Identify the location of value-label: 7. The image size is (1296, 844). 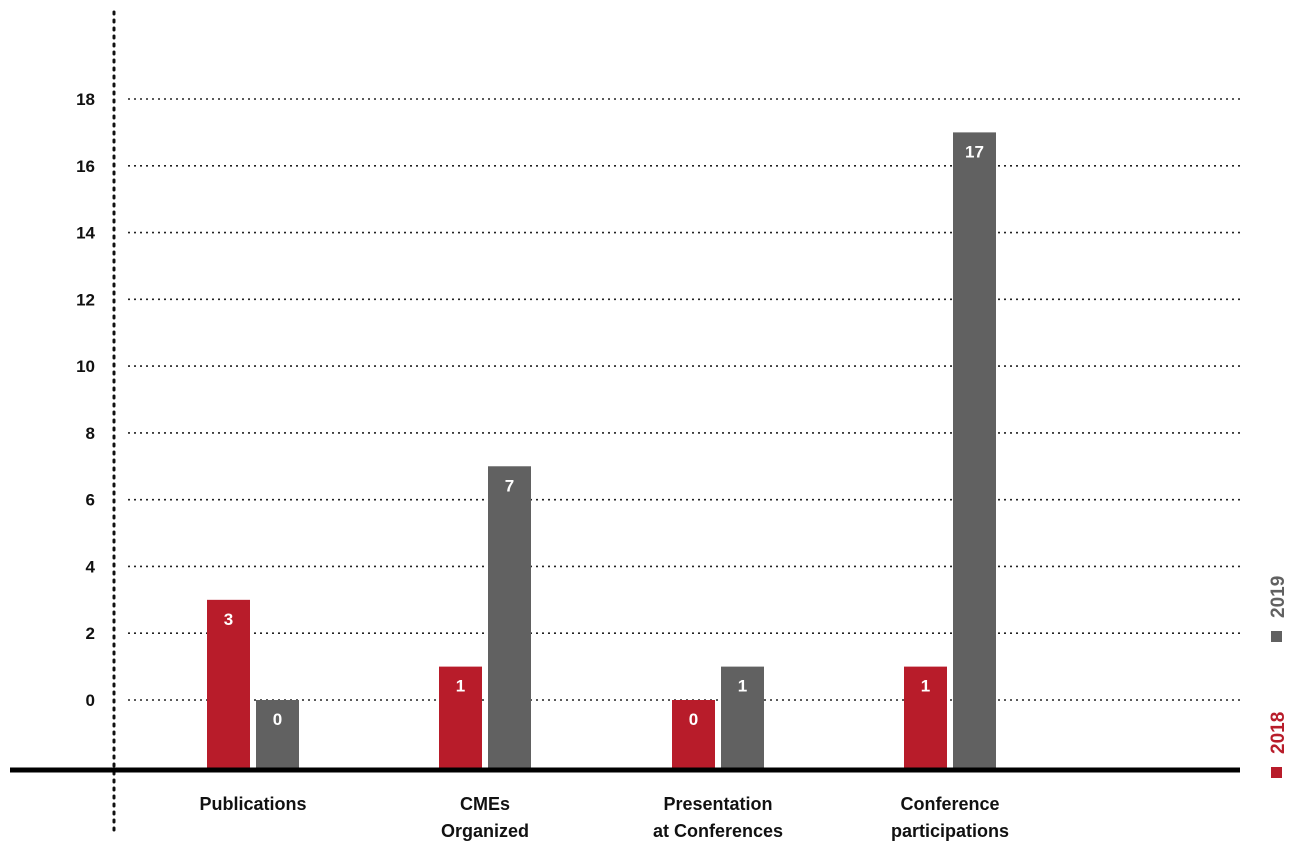
(509, 485).